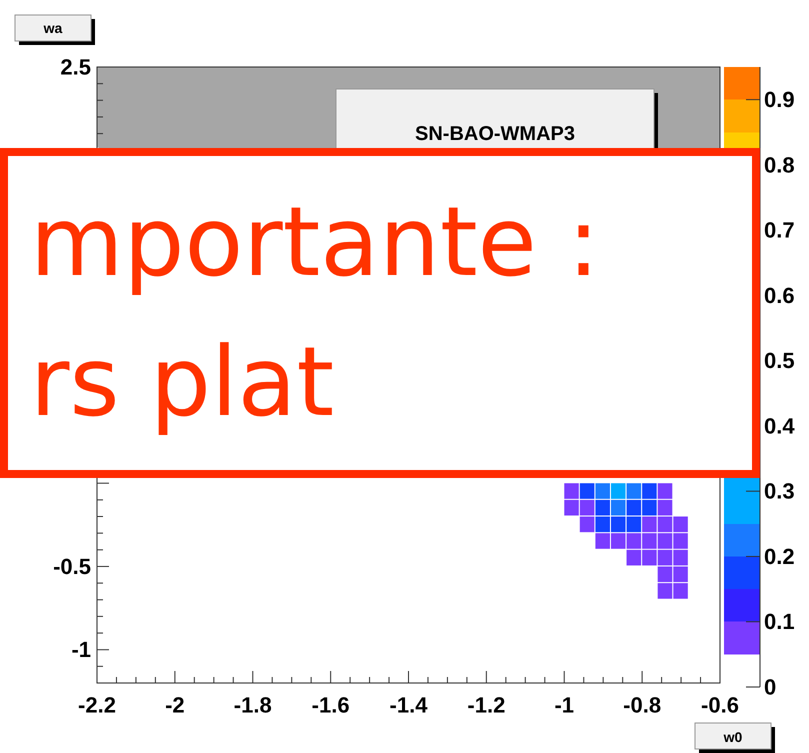  What do you see at coordinates (779, 230) in the screenshot?
I see `color-bar-label: 0.7` at bounding box center [779, 230].